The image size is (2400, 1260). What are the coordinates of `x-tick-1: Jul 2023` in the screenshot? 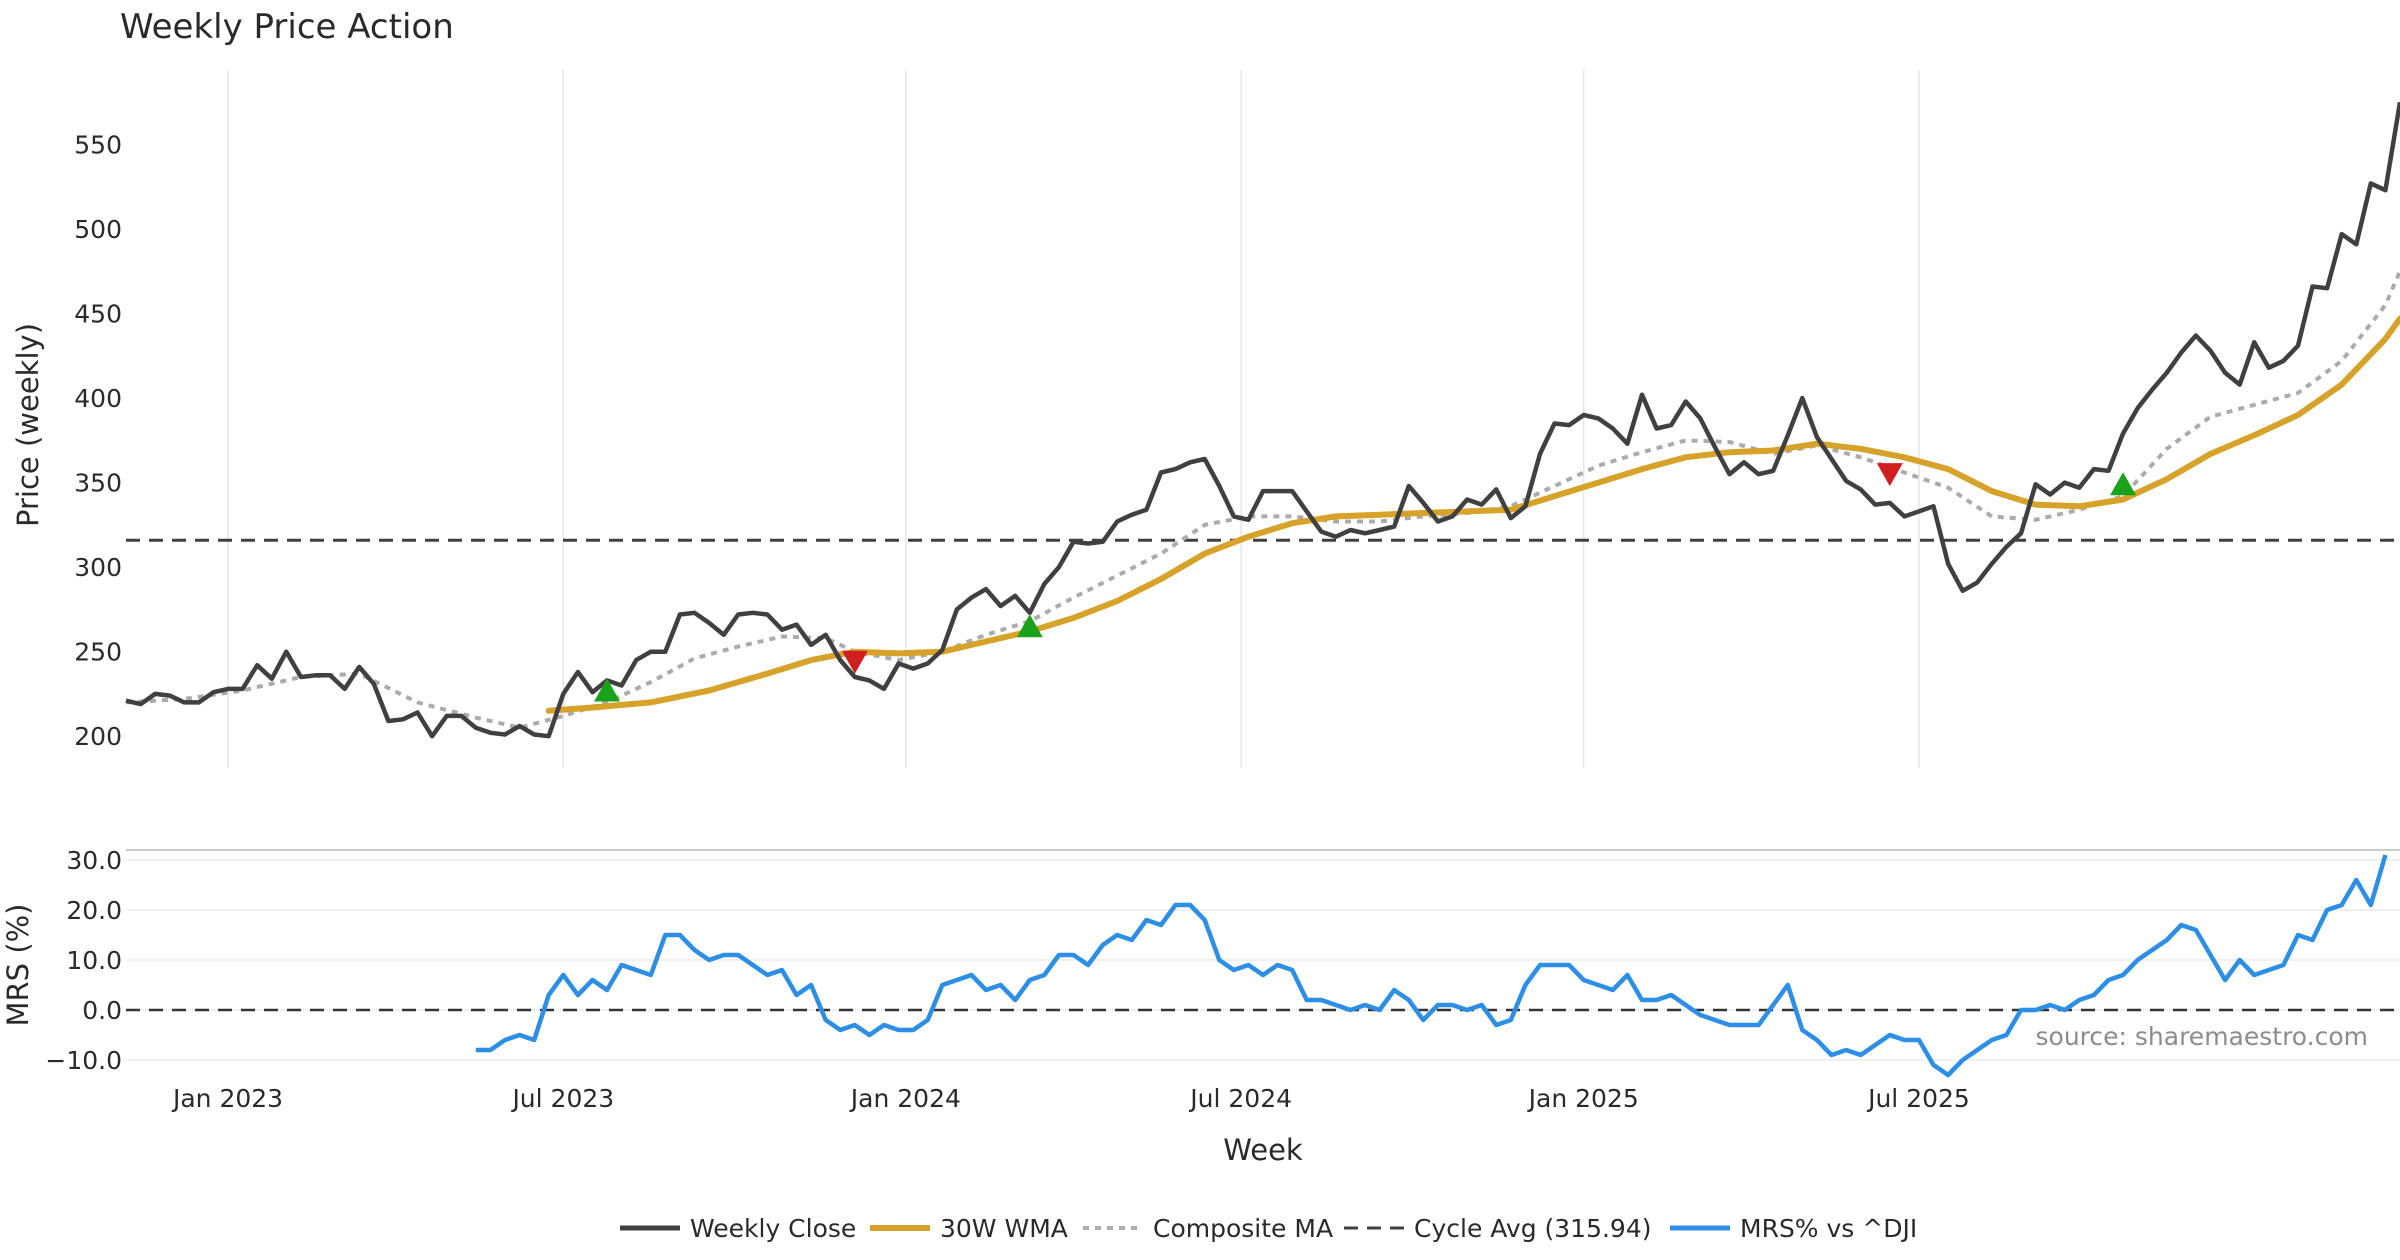 It's located at (562, 1098).